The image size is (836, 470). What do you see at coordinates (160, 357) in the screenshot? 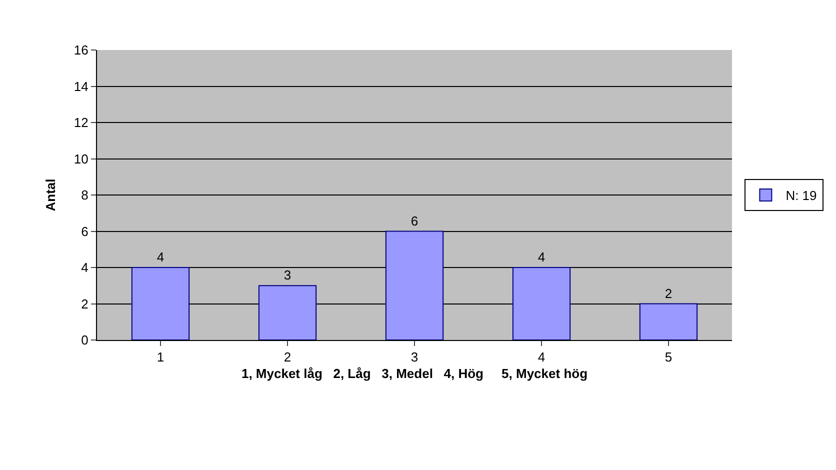
I see `x-tick-label: 1` at bounding box center [160, 357].